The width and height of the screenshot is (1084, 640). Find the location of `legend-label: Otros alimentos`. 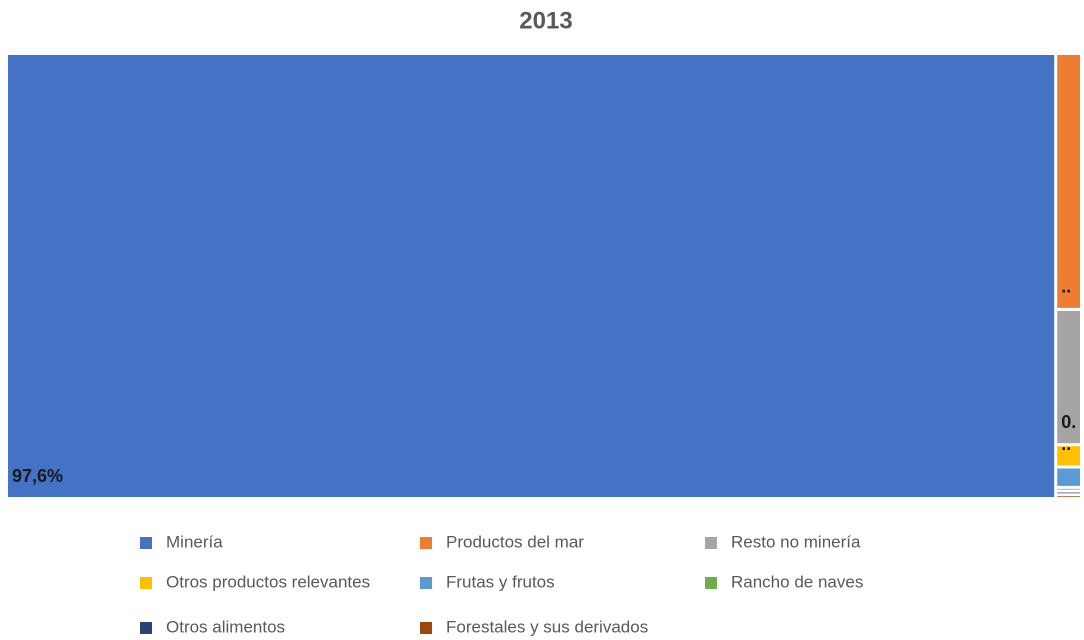

legend-label: Otros alimentos is located at coordinates (225, 626).